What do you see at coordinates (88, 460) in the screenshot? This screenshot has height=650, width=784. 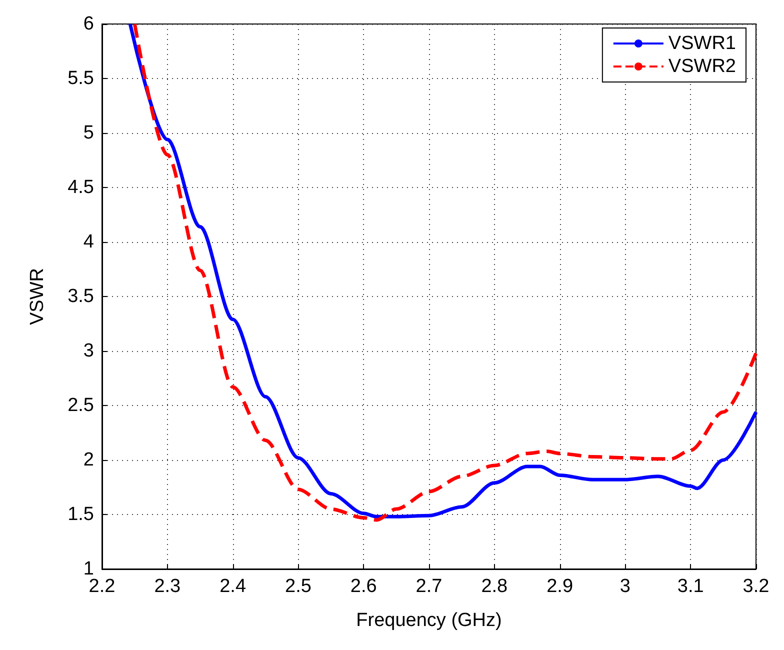 I see `y-tick-label: 2` at bounding box center [88, 460].